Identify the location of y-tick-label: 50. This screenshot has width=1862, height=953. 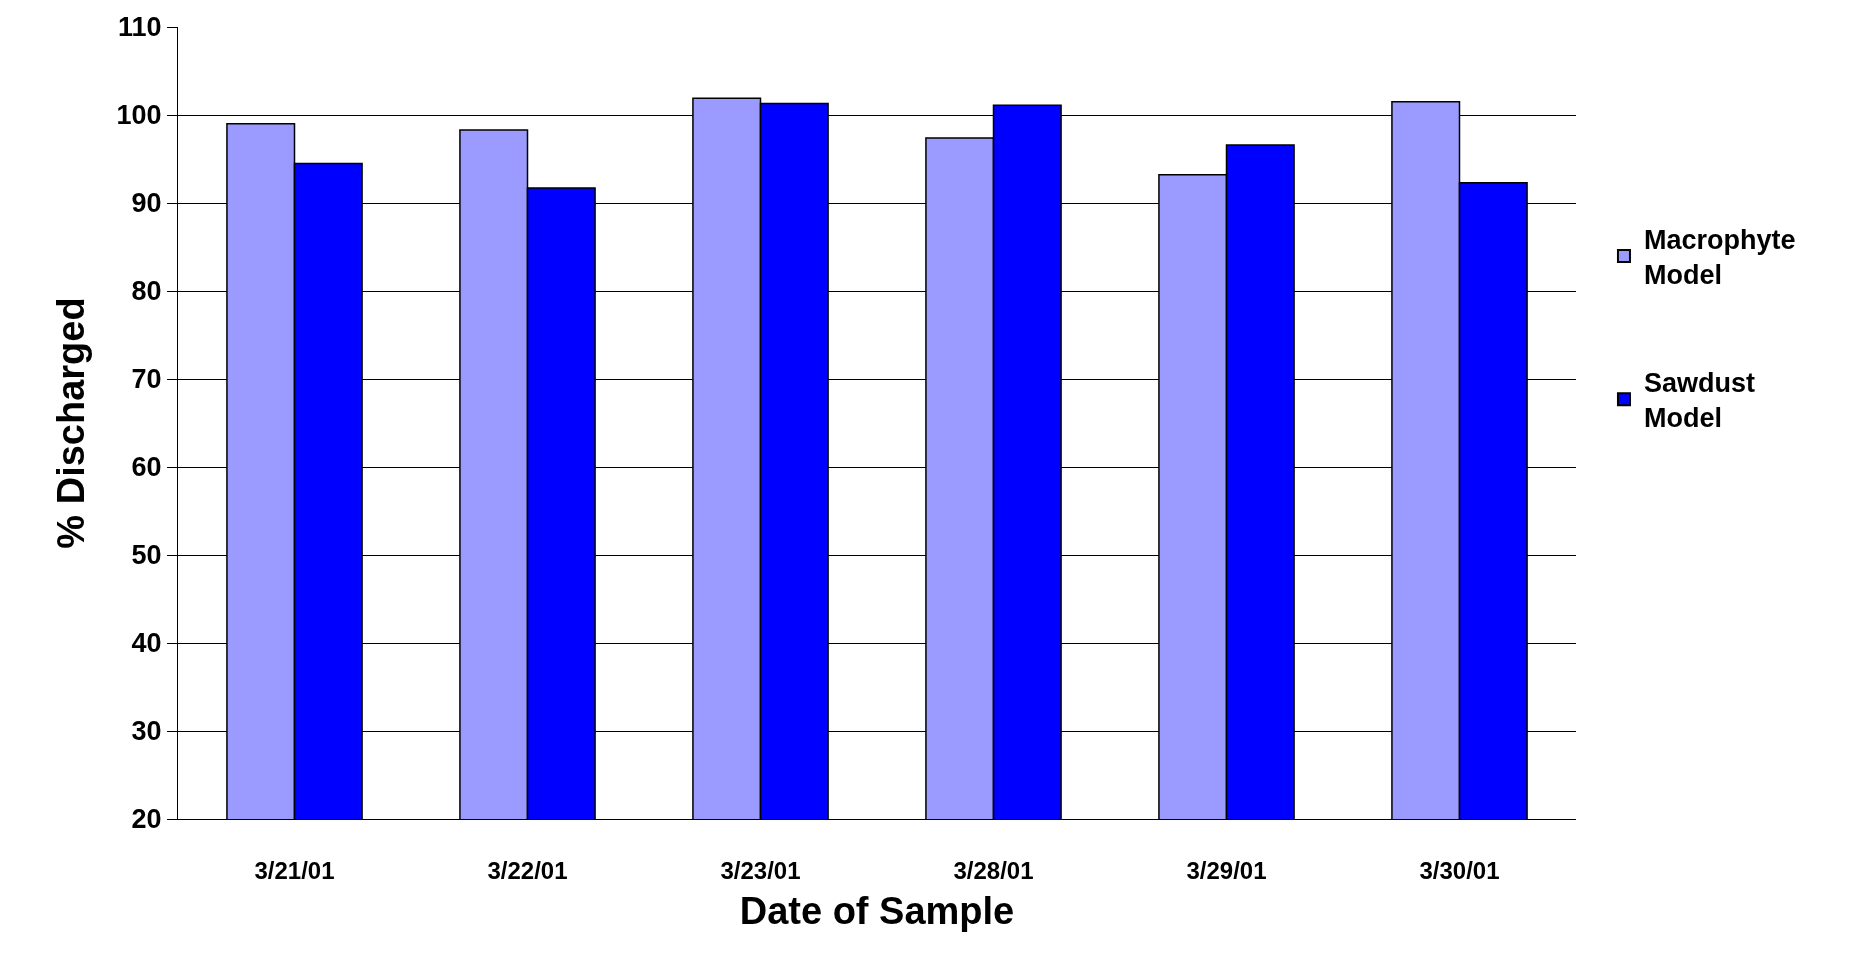
(146, 555).